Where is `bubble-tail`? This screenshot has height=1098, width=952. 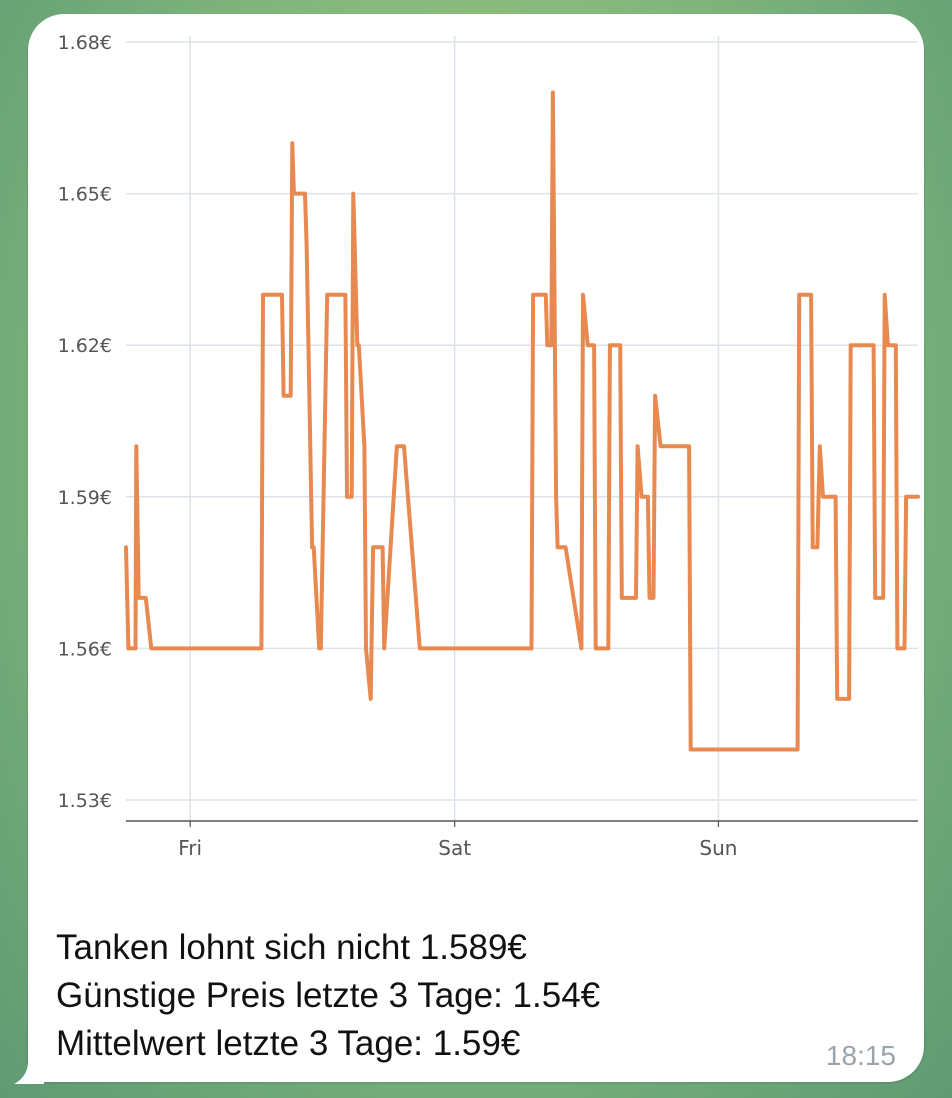
bubble-tail is located at coordinates (29, 1073).